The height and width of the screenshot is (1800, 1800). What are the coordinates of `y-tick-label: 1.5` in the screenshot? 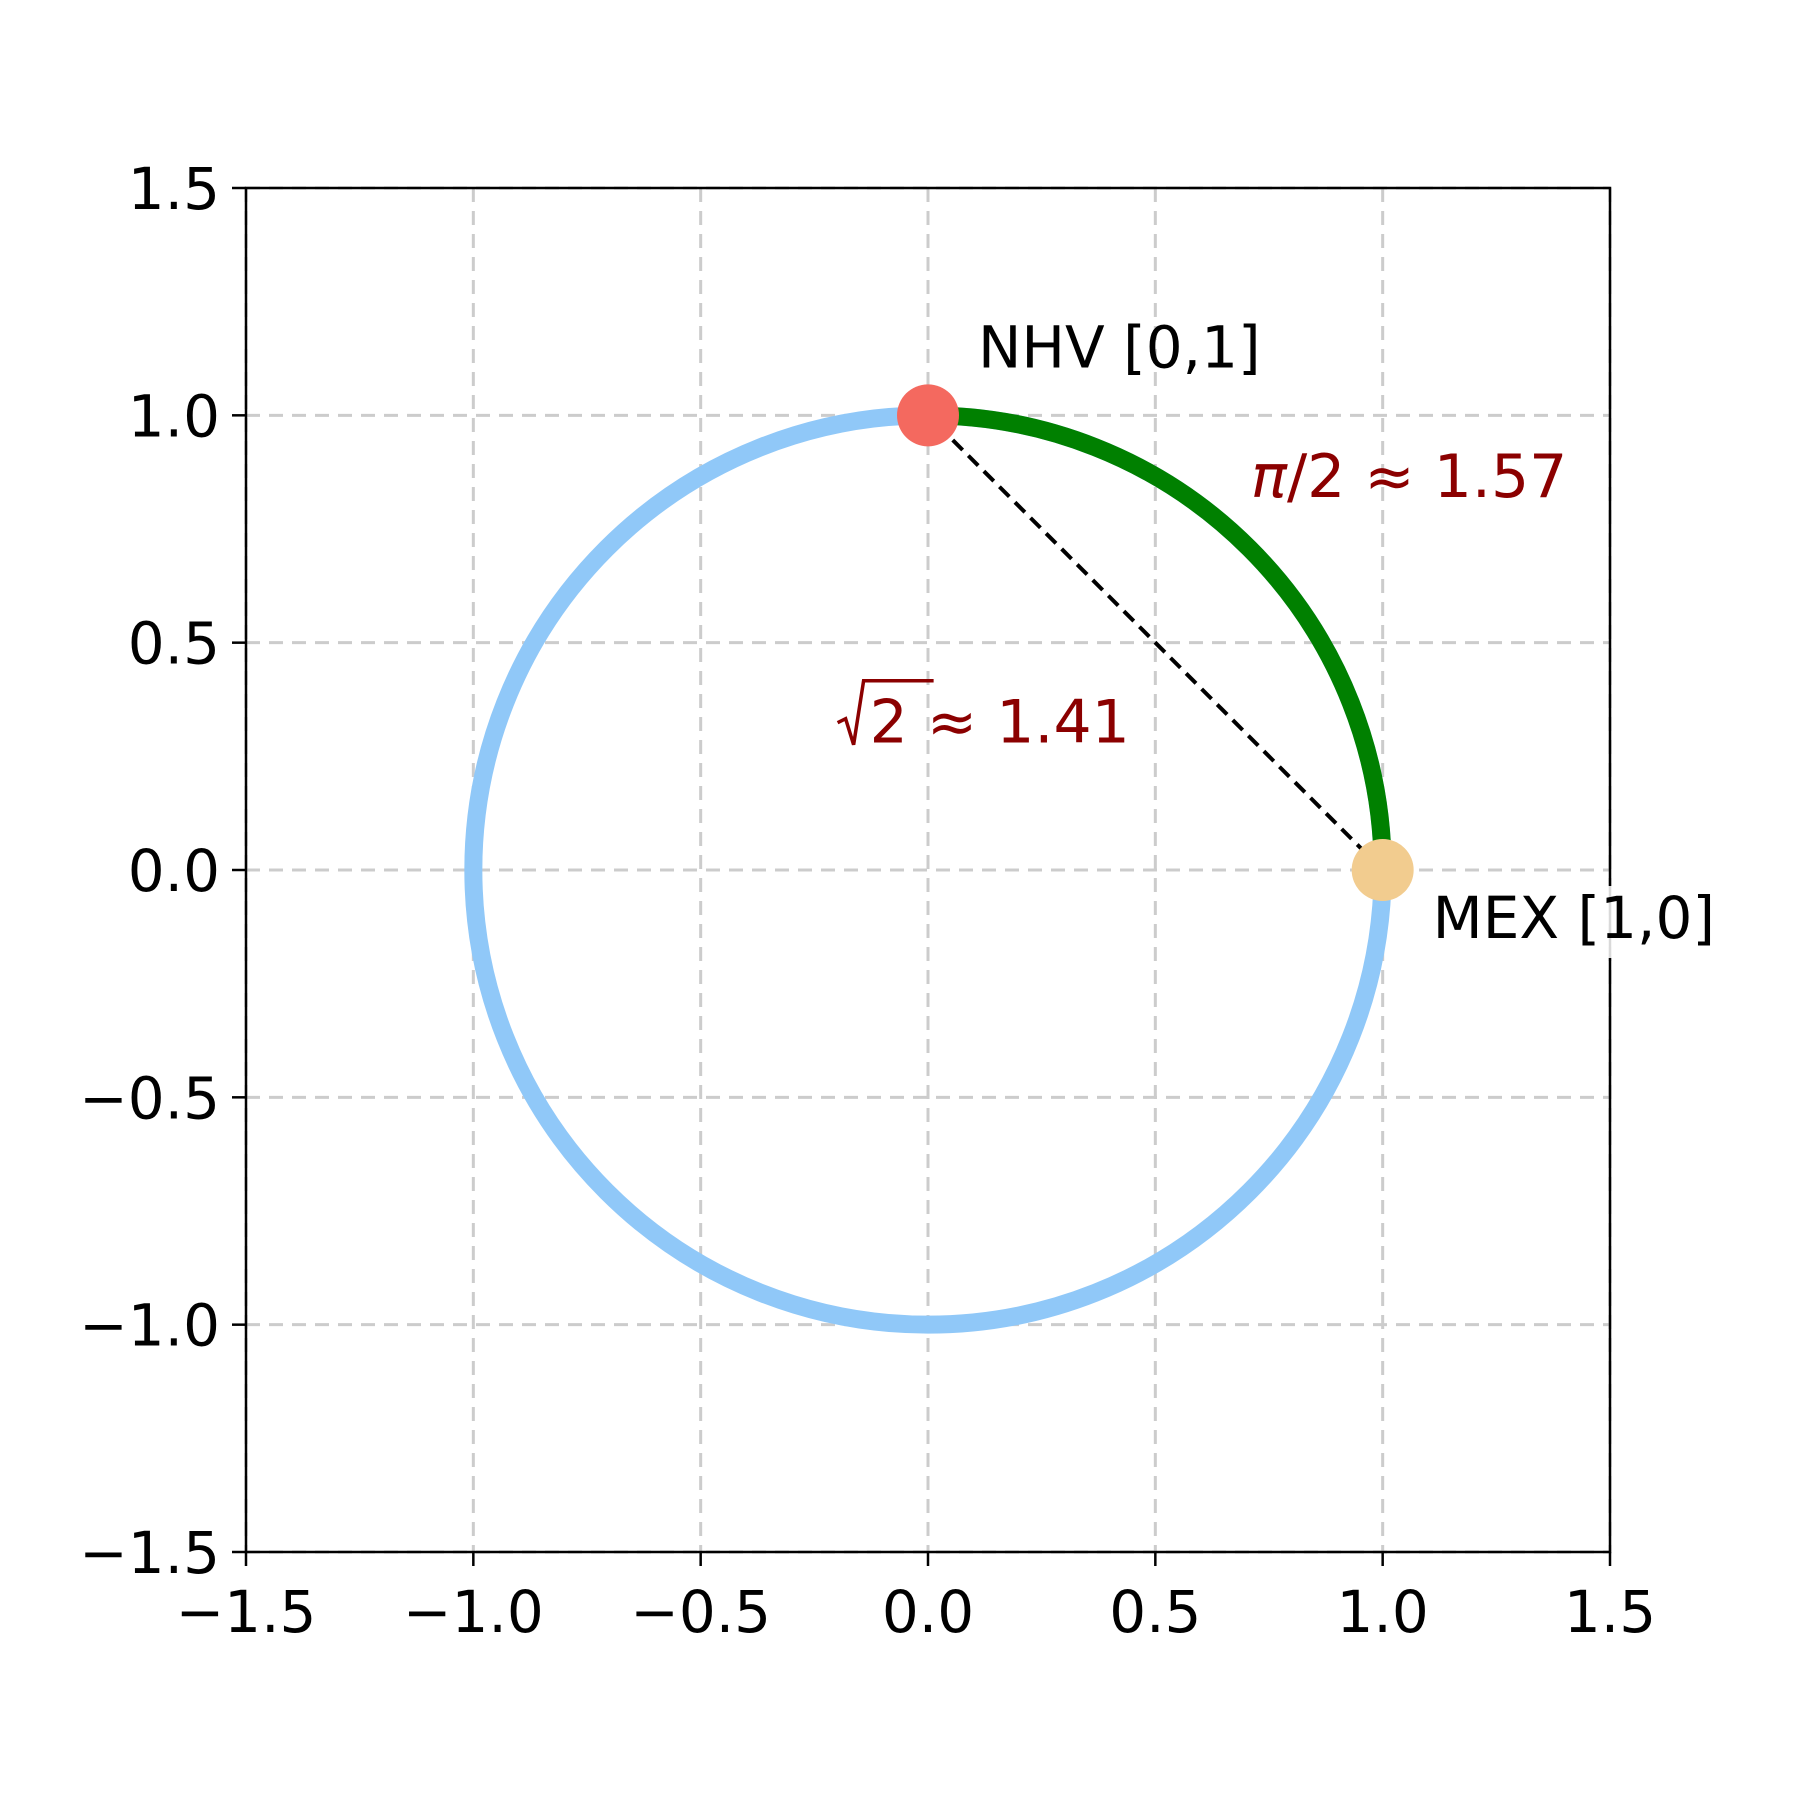 It's located at (174, 189).